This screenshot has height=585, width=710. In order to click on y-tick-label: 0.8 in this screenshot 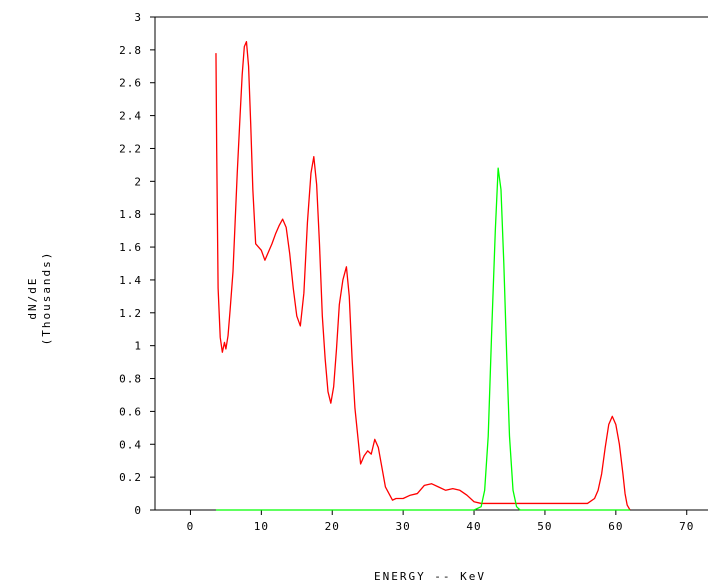, I will do `click(130, 379)`.